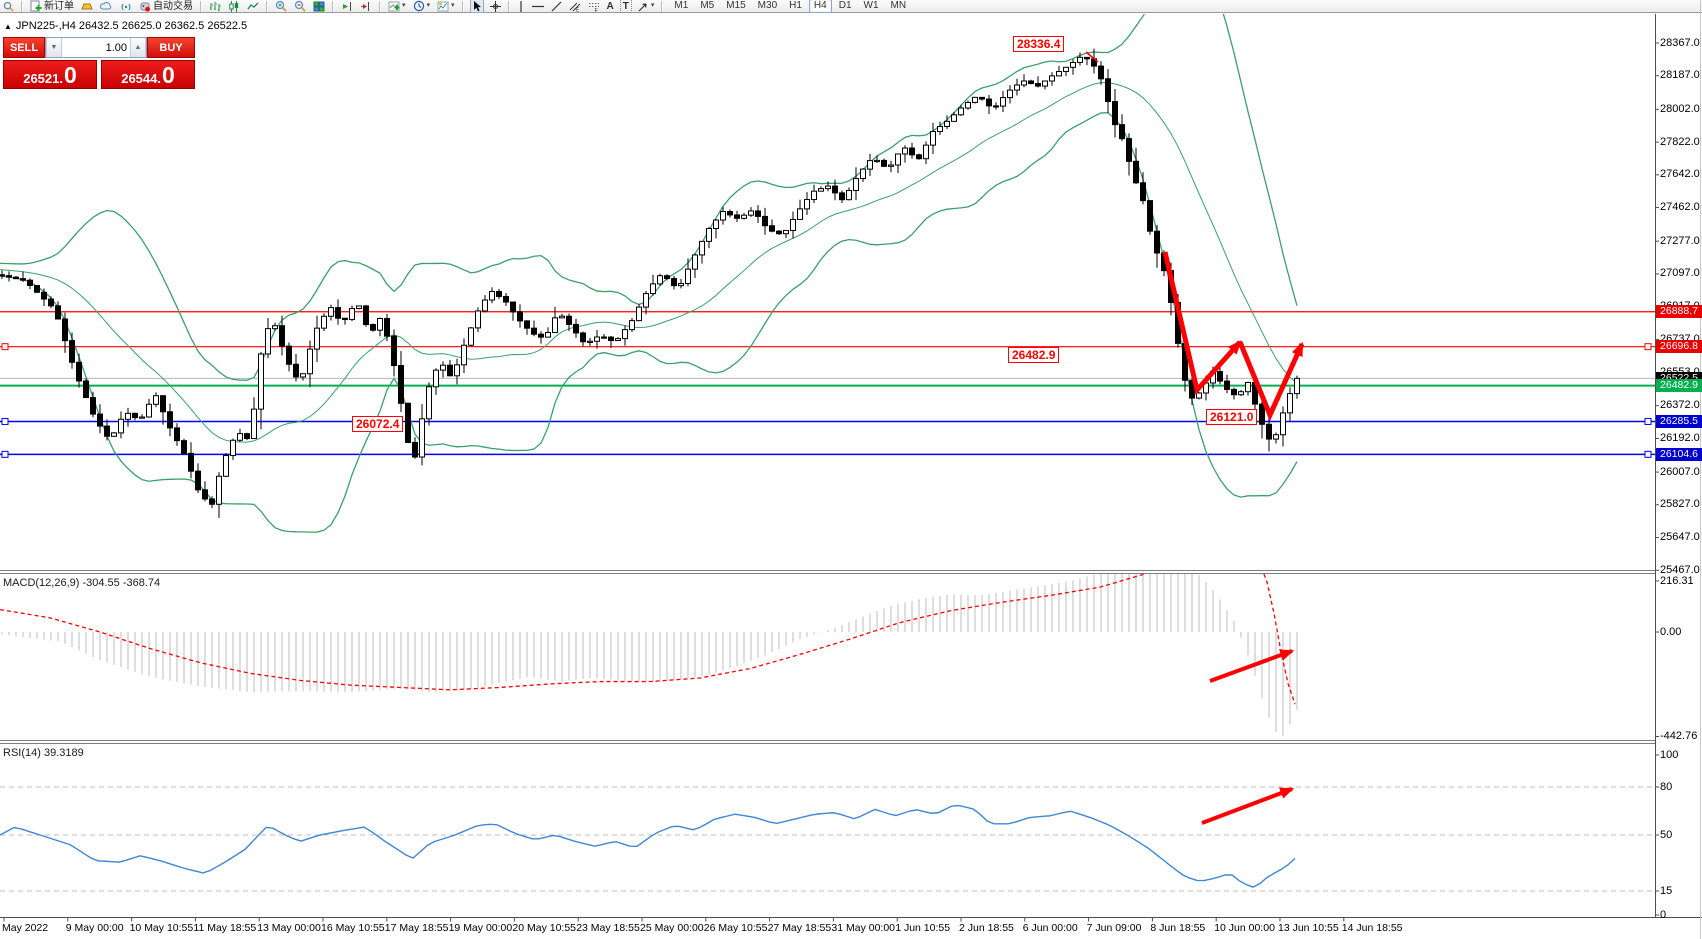 The image size is (1702, 939). I want to click on line-chart-icon, so click(253, 5).